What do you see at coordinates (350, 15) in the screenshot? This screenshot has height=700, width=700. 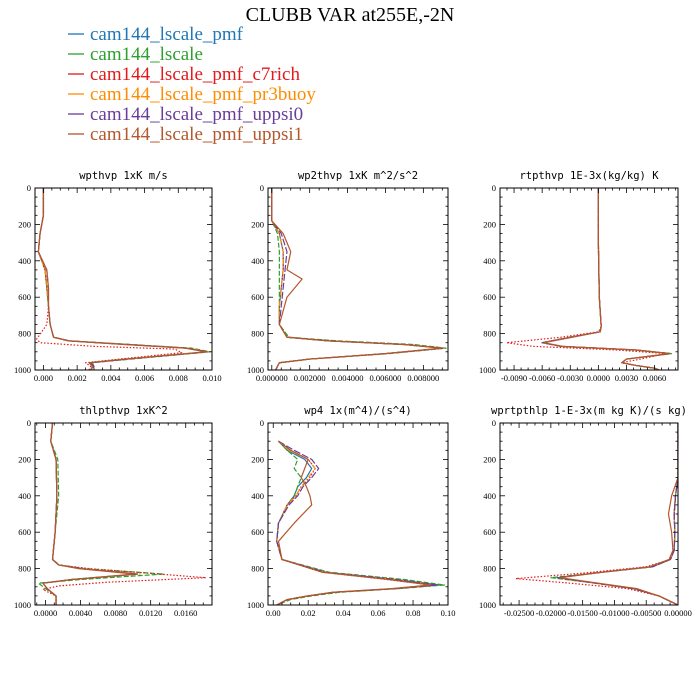 I see `figure-title: CLUBB VAR at255E,-2N` at bounding box center [350, 15].